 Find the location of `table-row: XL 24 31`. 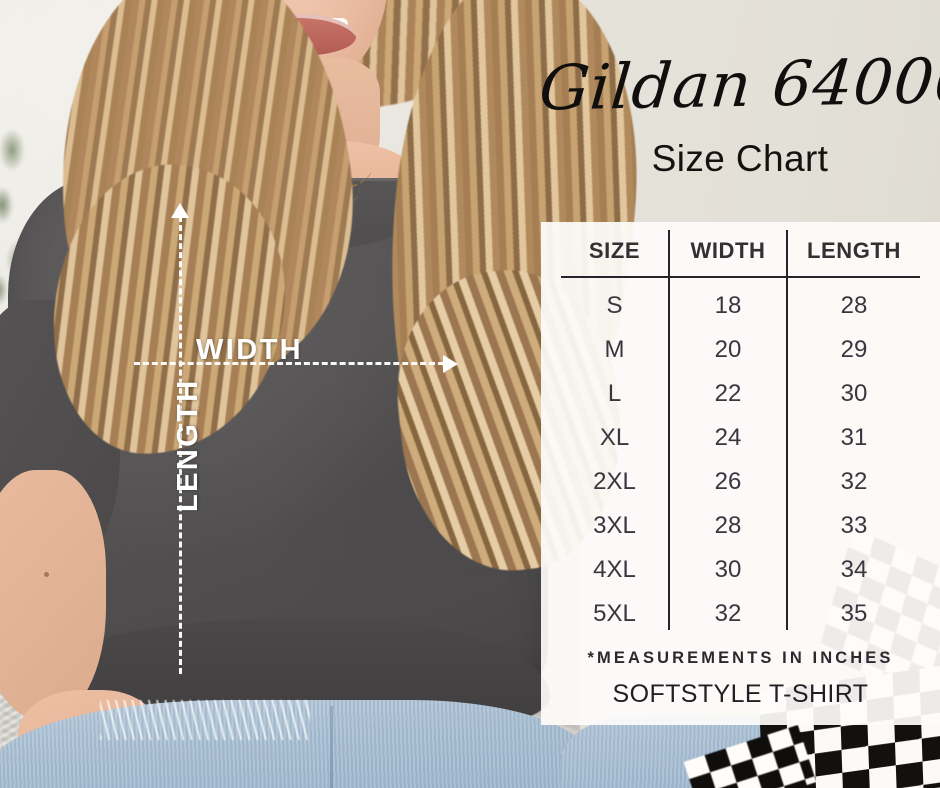

table-row: XL 24 31 is located at coordinates (740, 438).